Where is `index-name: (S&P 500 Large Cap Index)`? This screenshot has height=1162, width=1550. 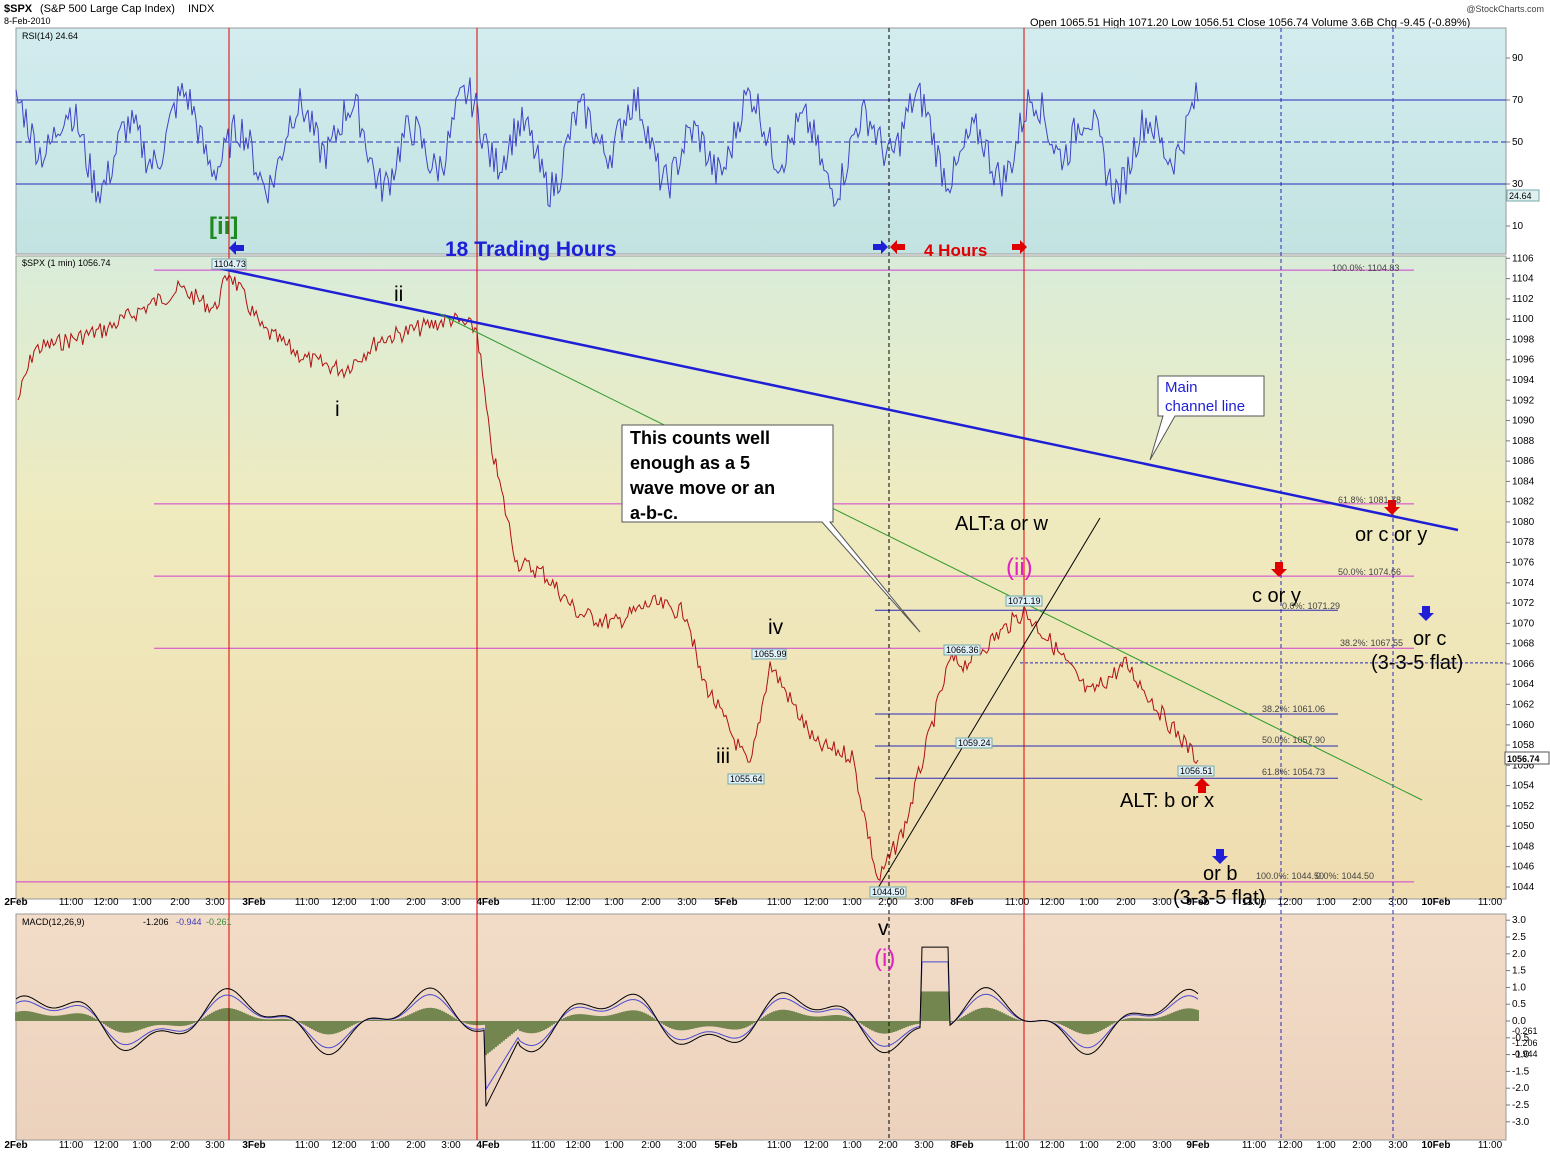 index-name: (S&P 500 Large Cap Index) is located at coordinates (107, 9).